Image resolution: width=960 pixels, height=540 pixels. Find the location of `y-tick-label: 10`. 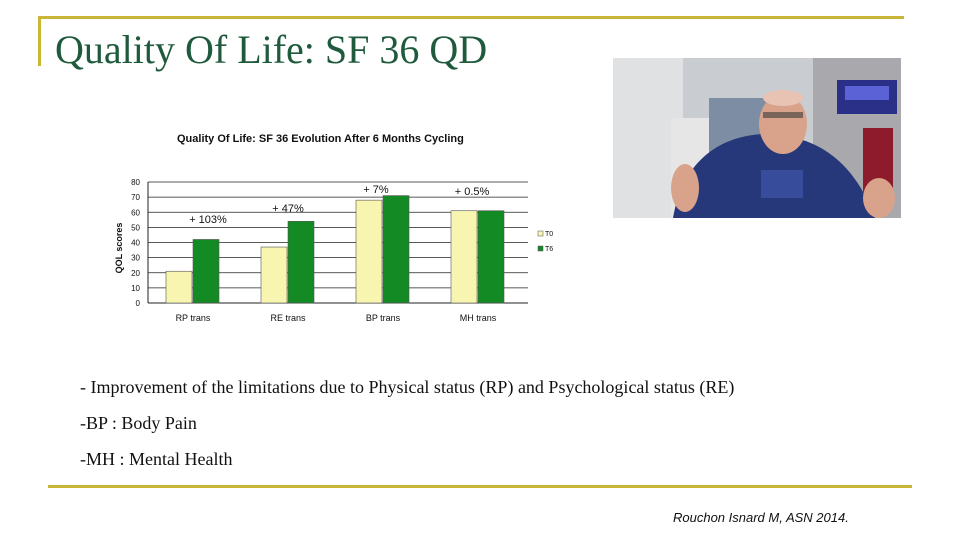

y-tick-label: 10 is located at coordinates (135, 288).